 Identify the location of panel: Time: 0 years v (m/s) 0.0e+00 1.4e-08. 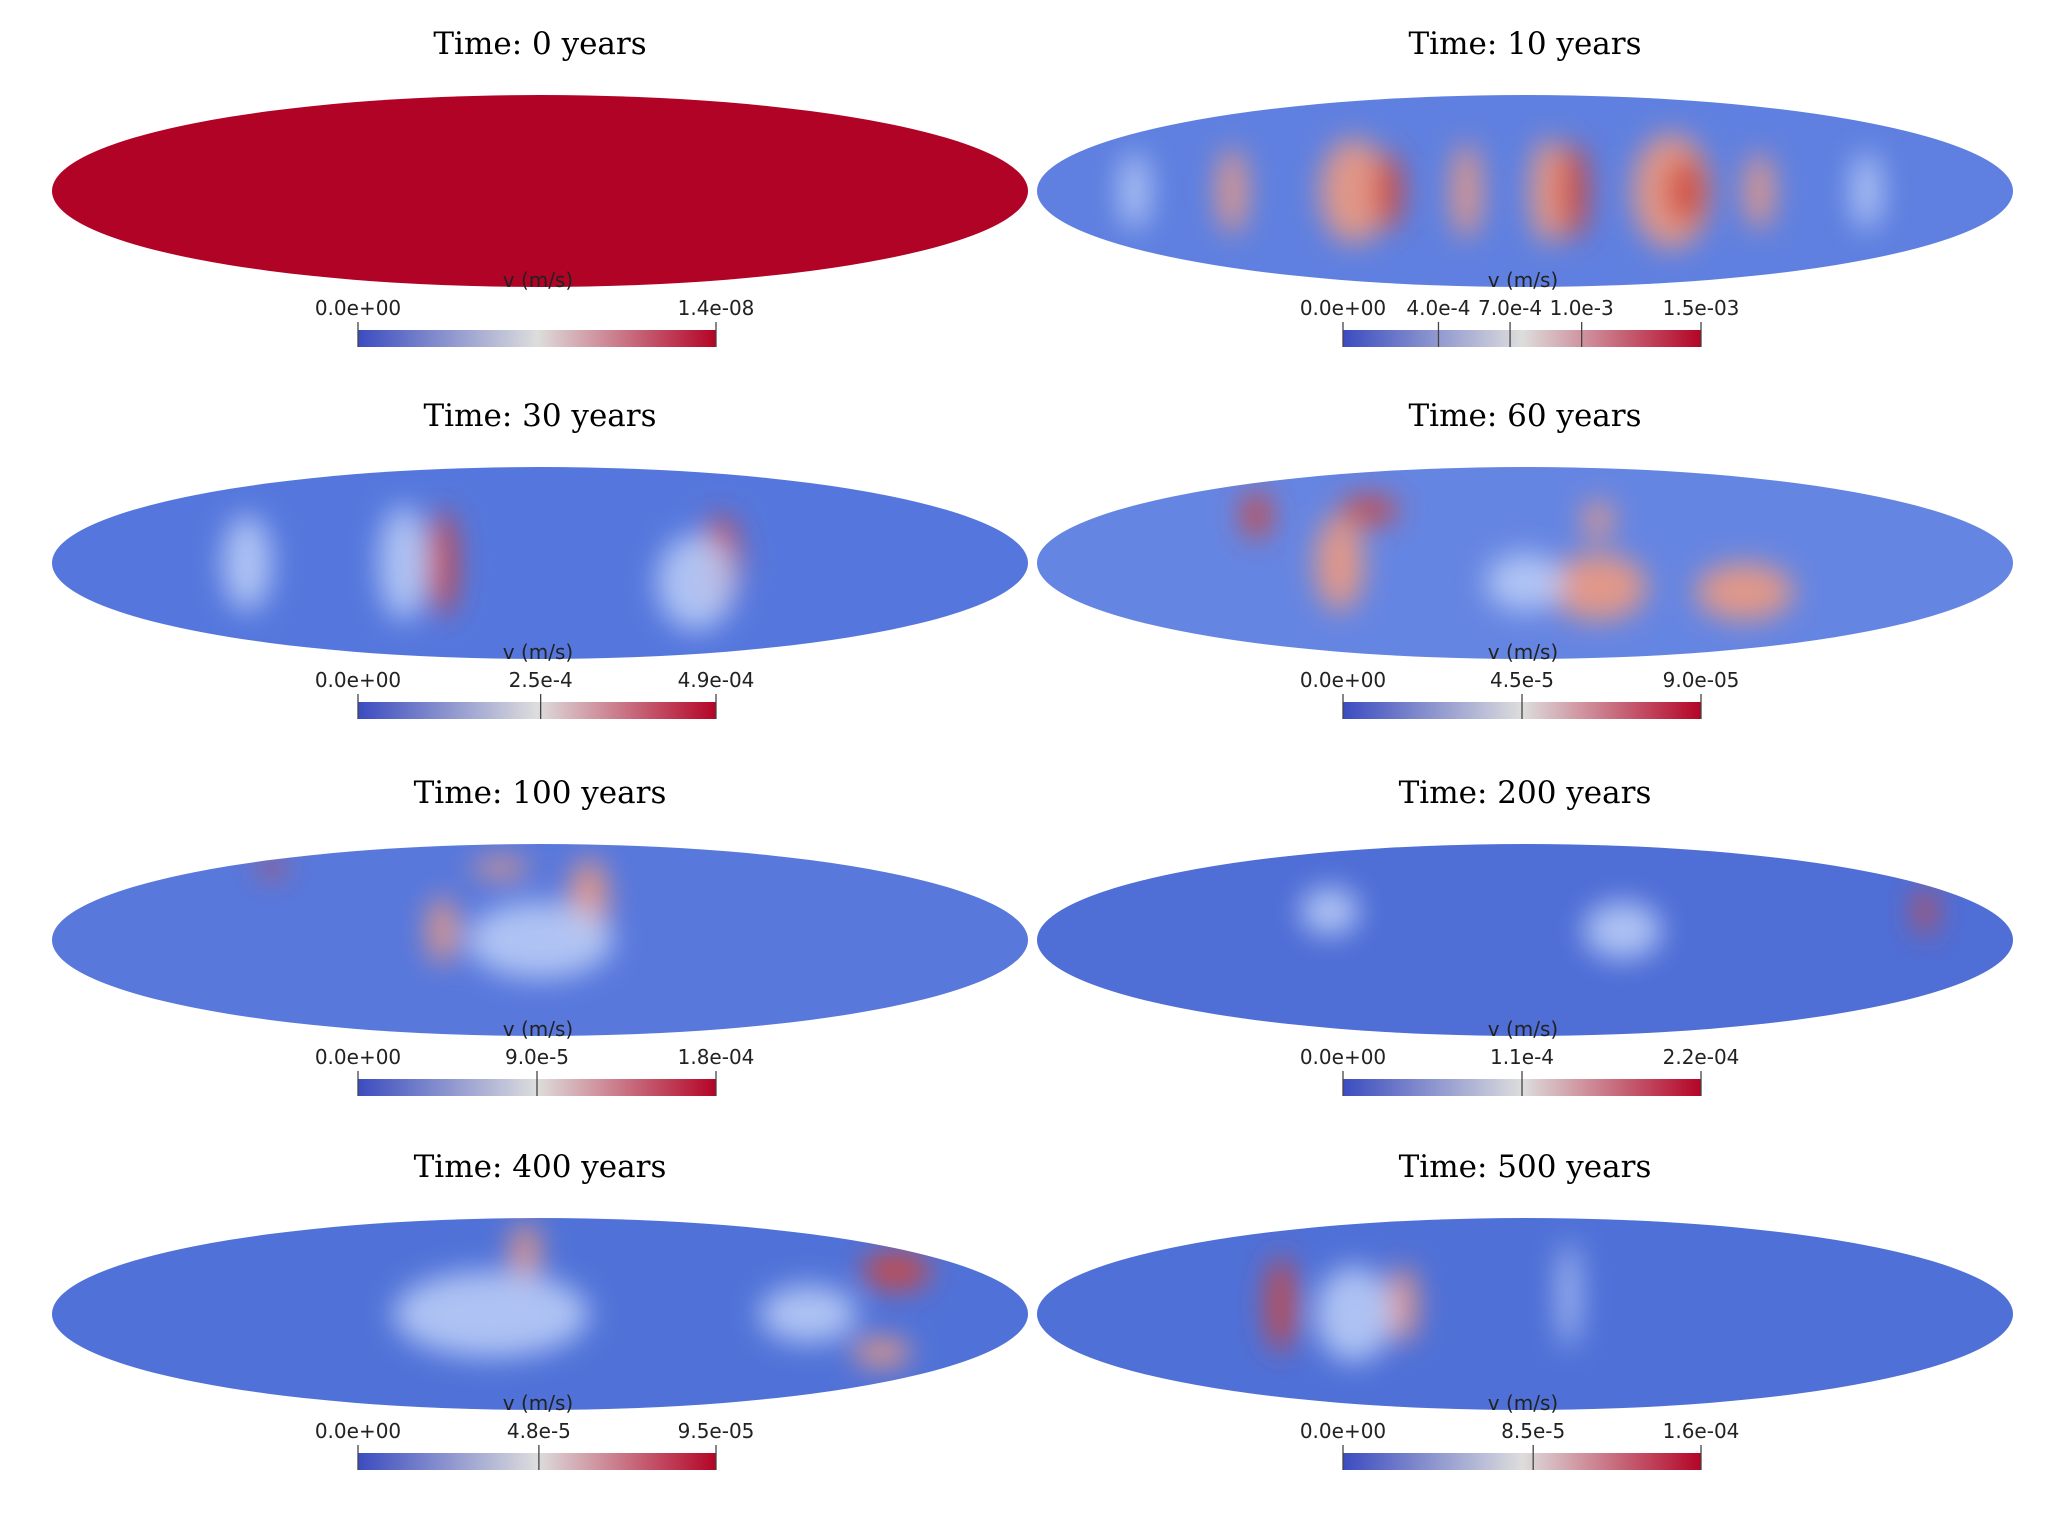
(540, 186).